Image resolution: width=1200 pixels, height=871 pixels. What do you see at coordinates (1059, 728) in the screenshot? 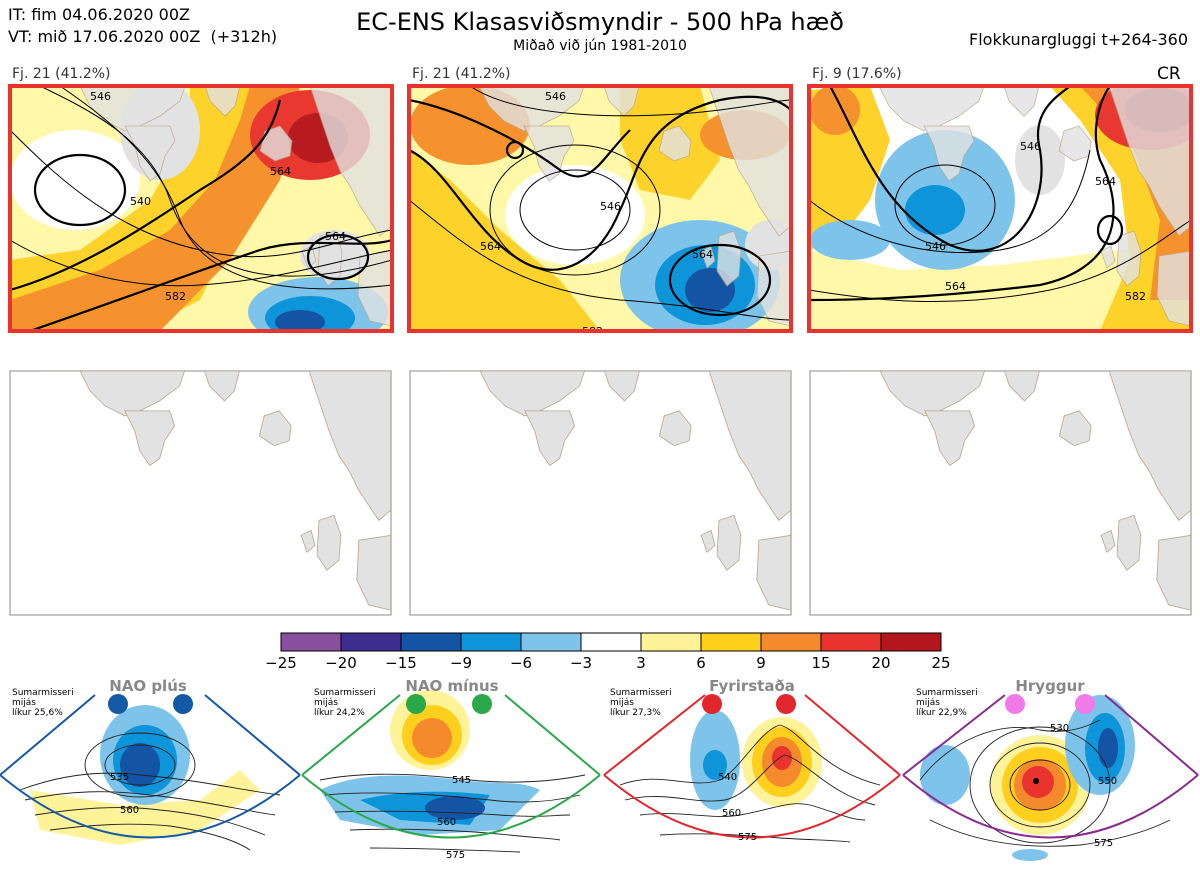
I see `regime-4-contour-a: 530` at bounding box center [1059, 728].